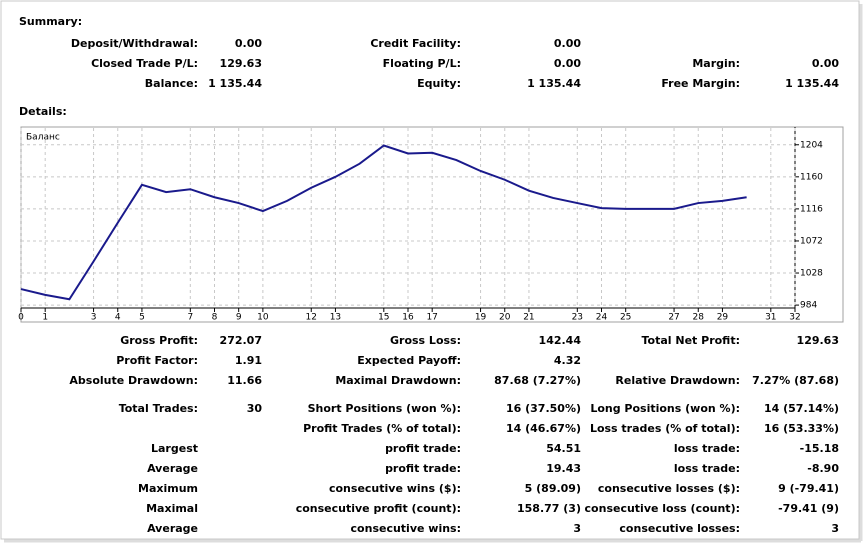  What do you see at coordinates (255, 408) in the screenshot?
I see `field-value: 30` at bounding box center [255, 408].